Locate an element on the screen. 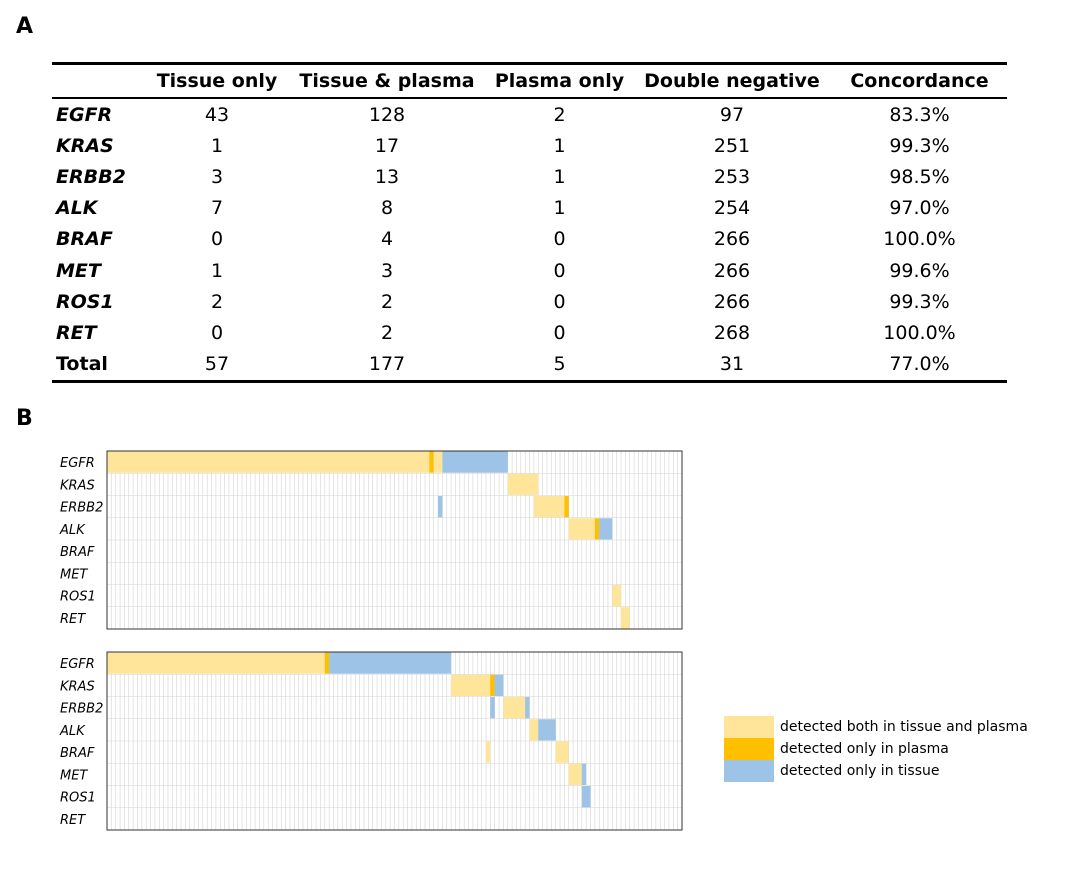 The width and height of the screenshot is (1080, 870). cell-tissue-plasma: 13 is located at coordinates (387, 176).